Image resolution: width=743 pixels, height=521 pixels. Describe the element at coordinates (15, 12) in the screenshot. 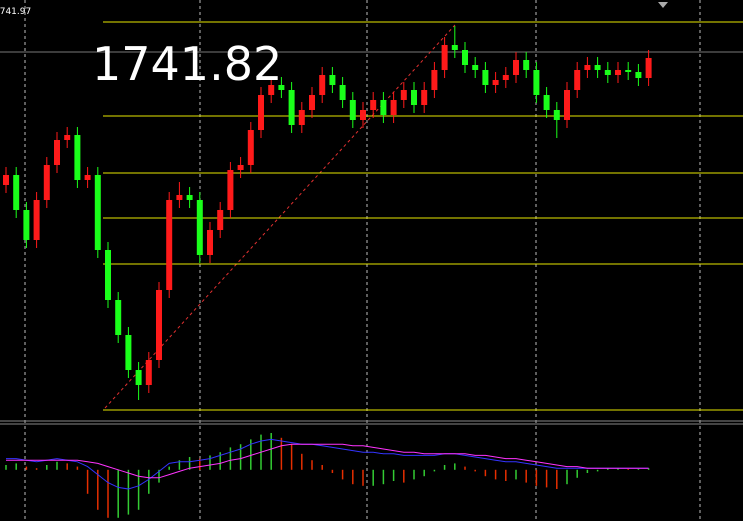

I see `ask-label: 1741.97` at that location.